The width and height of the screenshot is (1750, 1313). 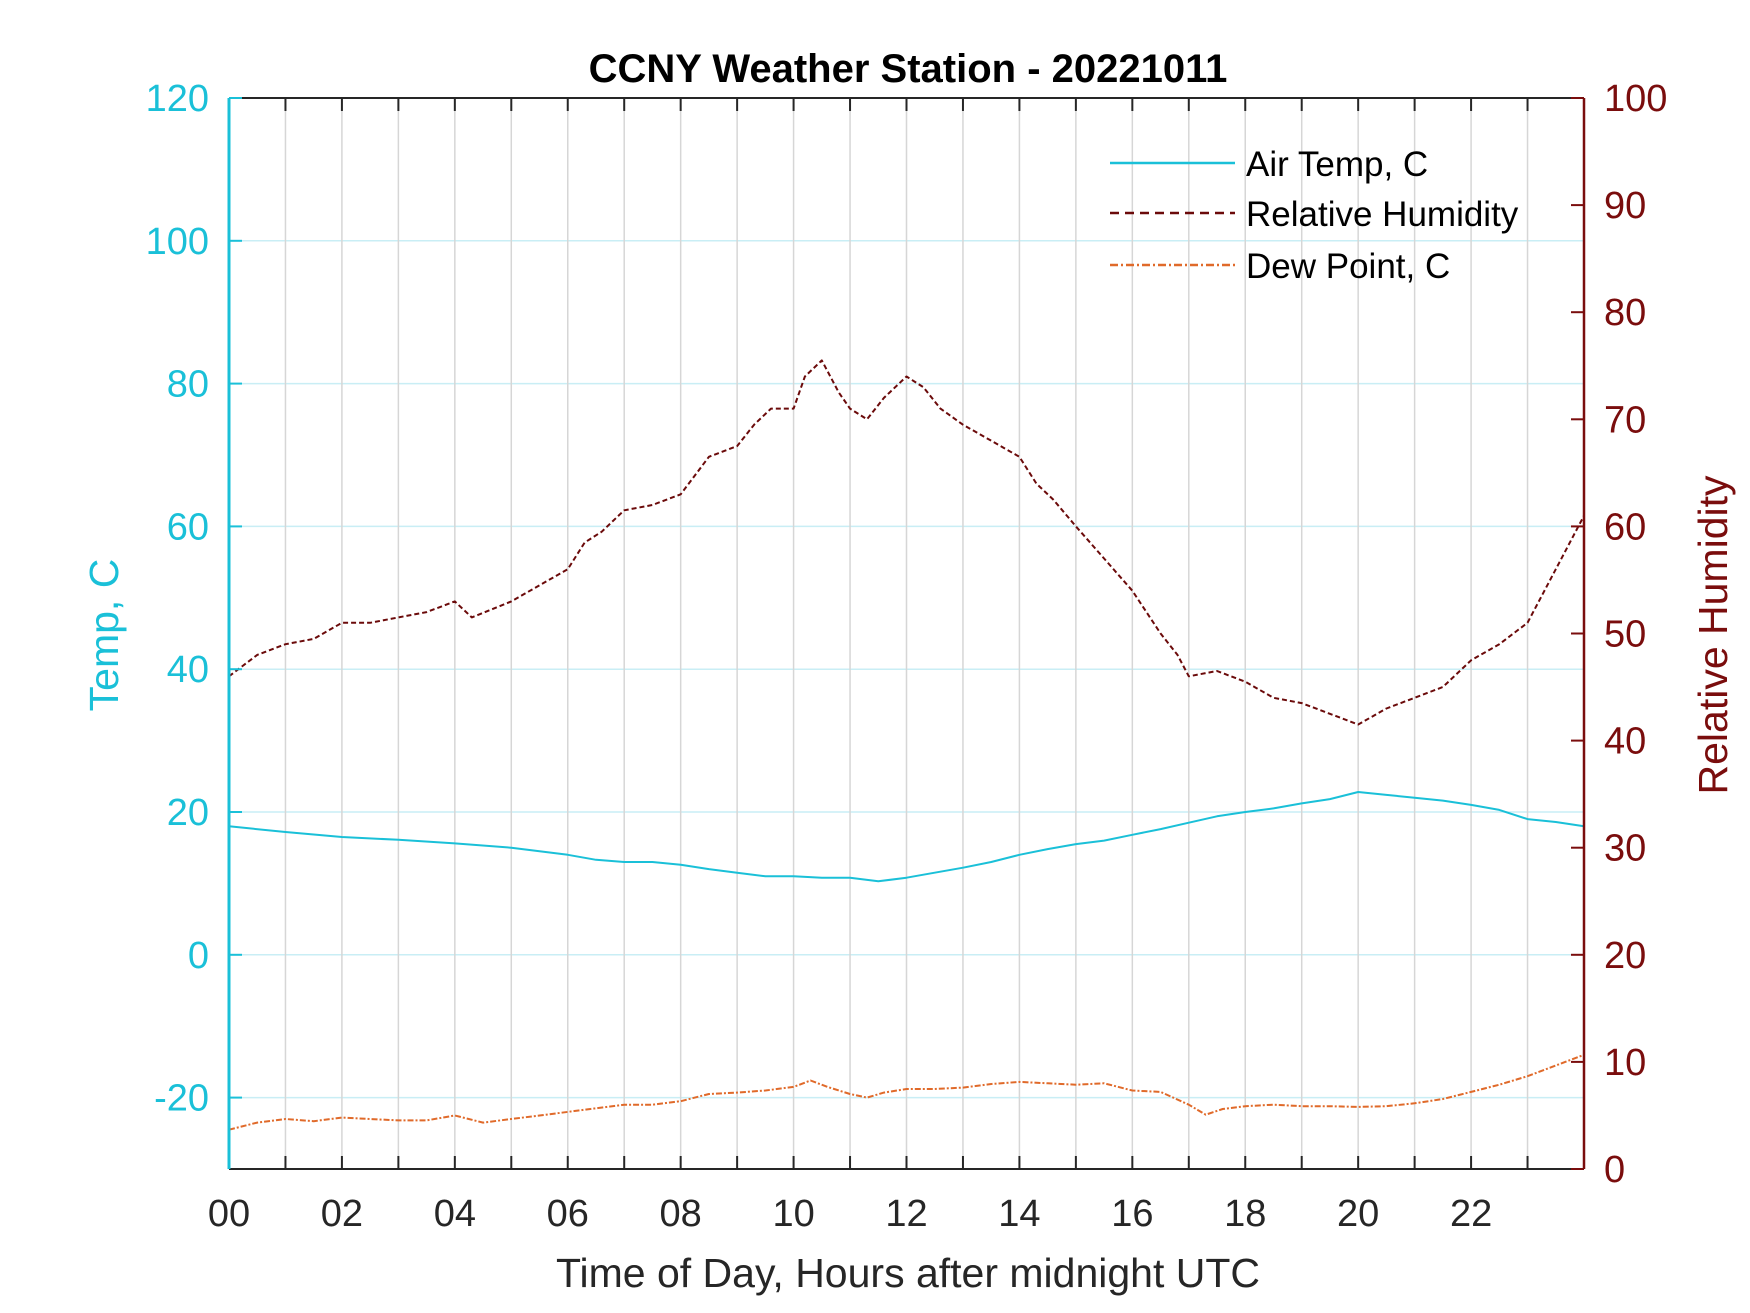 I want to click on y-right-tick-label: 90, so click(x=1625, y=206).